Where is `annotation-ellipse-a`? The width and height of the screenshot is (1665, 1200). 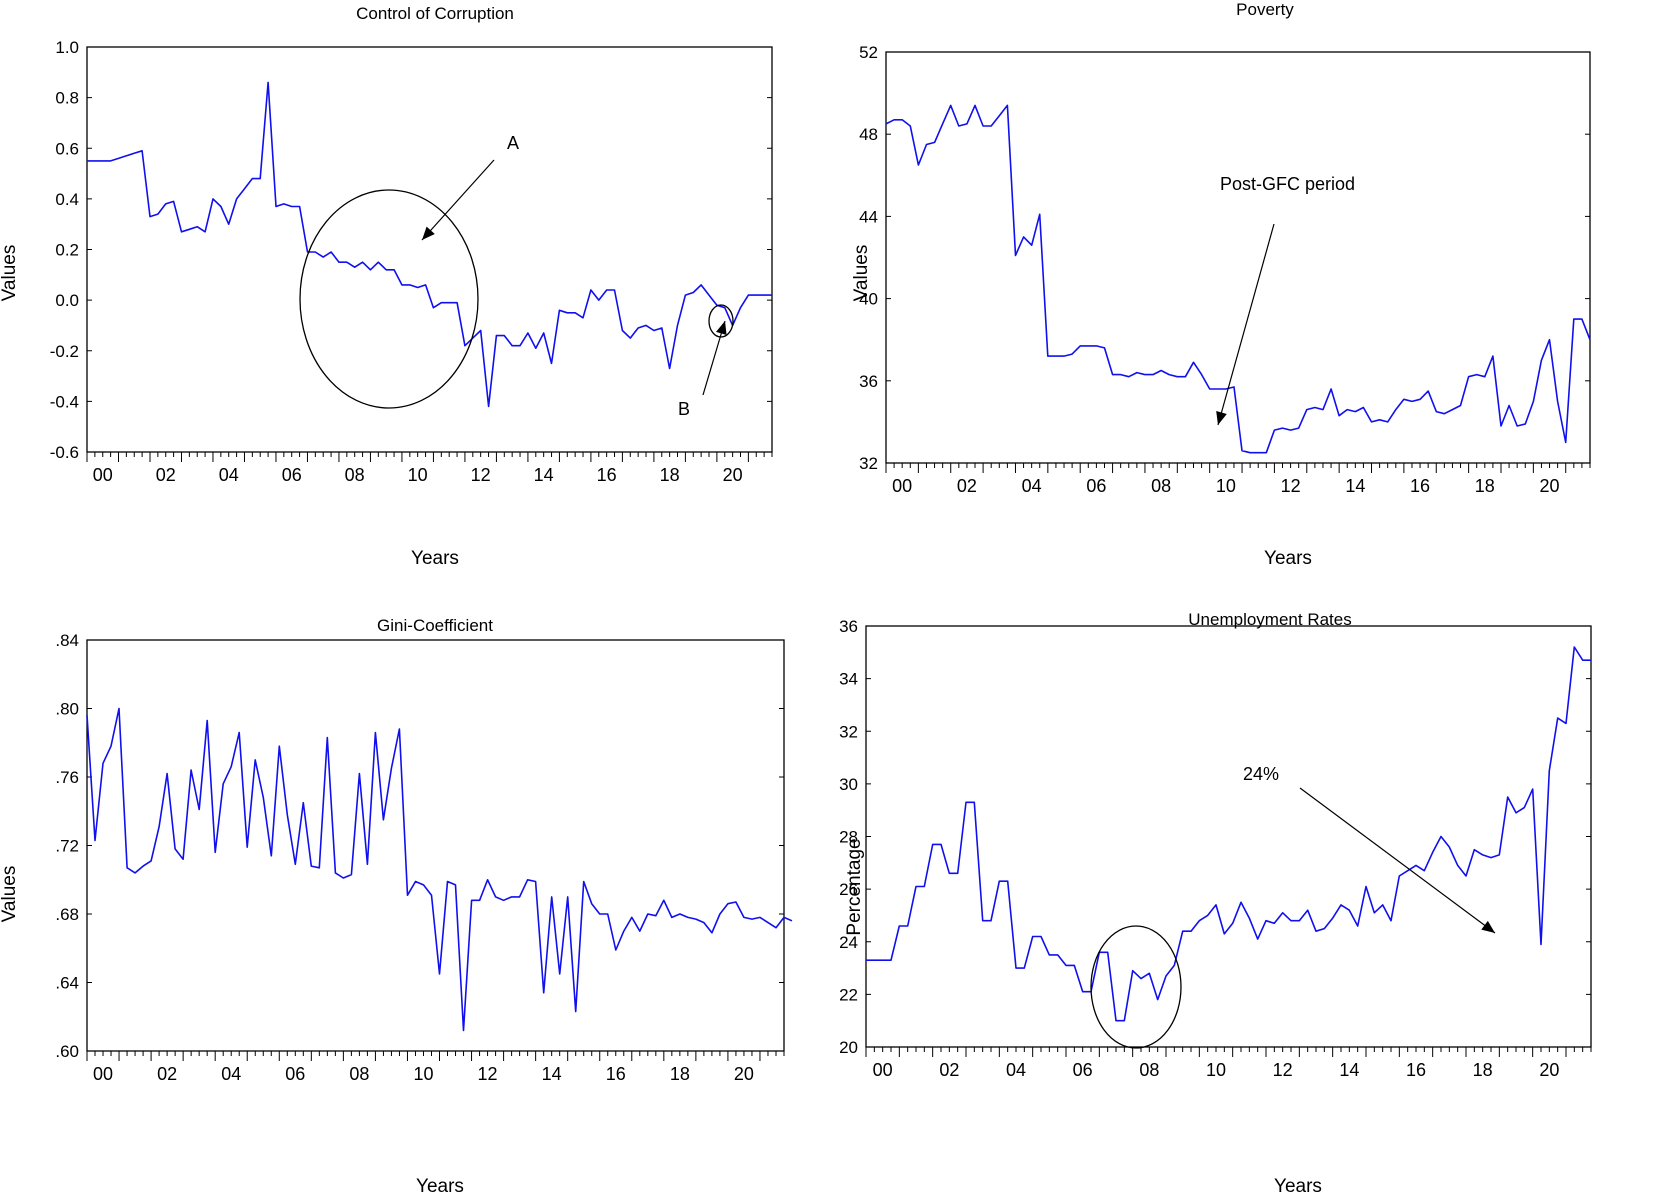
annotation-ellipse-a is located at coordinates (389, 299).